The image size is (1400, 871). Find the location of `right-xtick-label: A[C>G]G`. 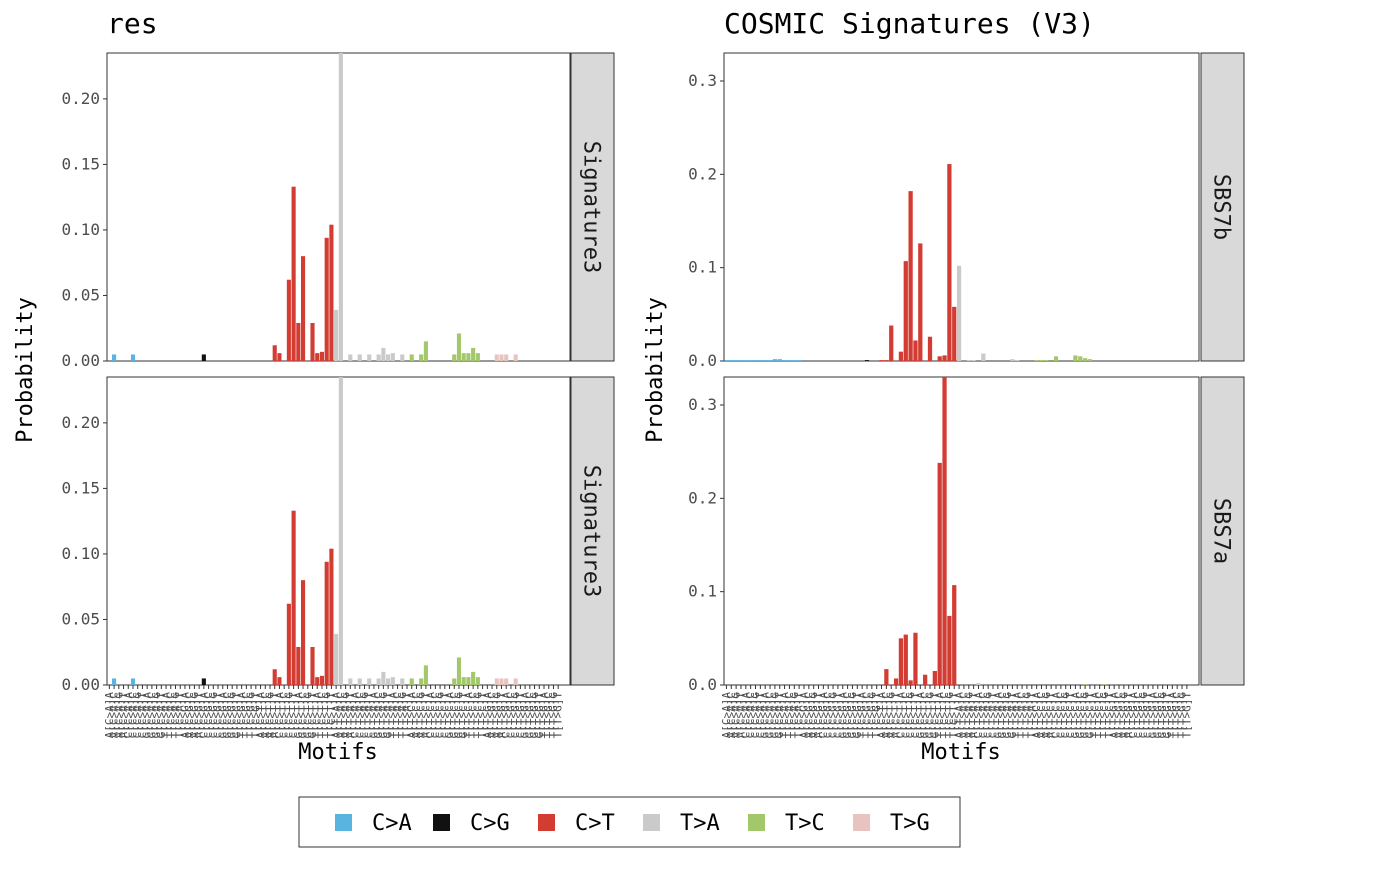

right-xtick-label: A[C>G]G is located at coordinates (813, 715).